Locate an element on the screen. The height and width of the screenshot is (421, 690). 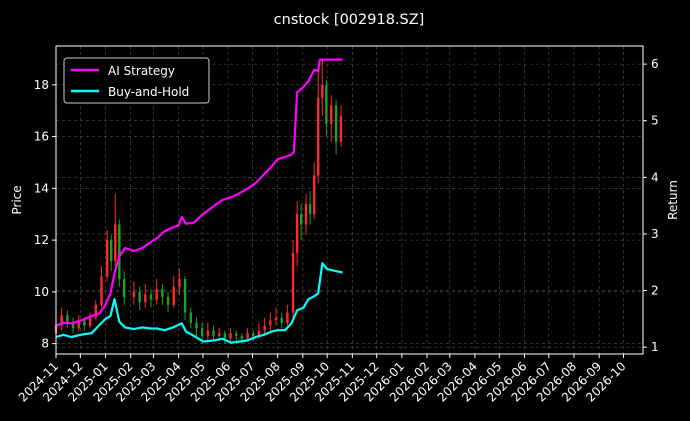
legend-label-buy-and-hold: Buy-and-Hold is located at coordinates (148, 92).